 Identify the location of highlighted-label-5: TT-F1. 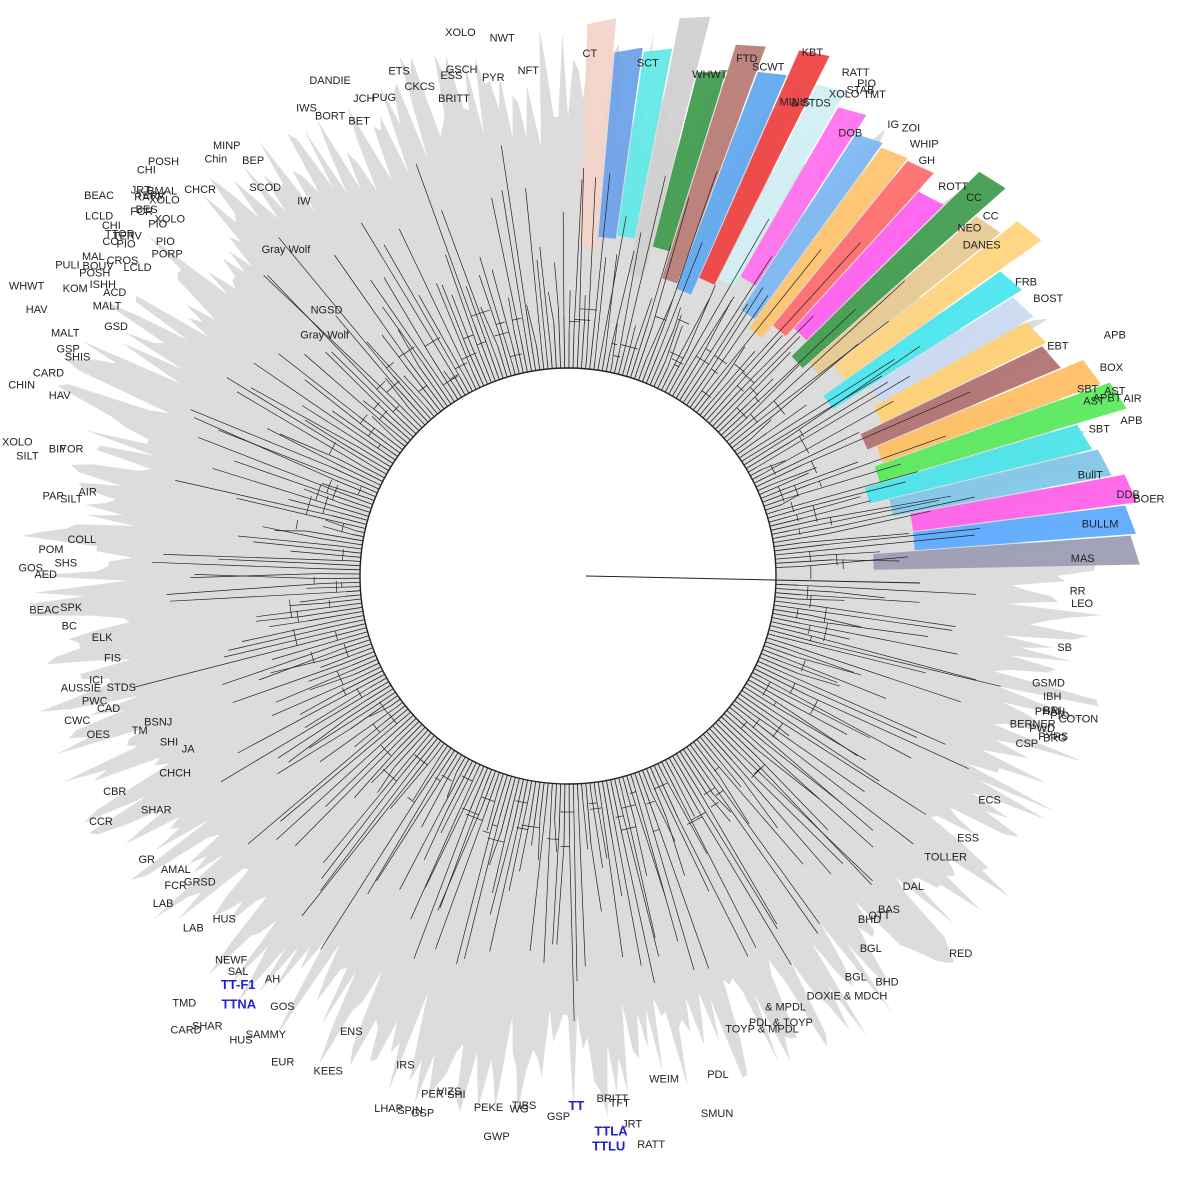
(238, 984).